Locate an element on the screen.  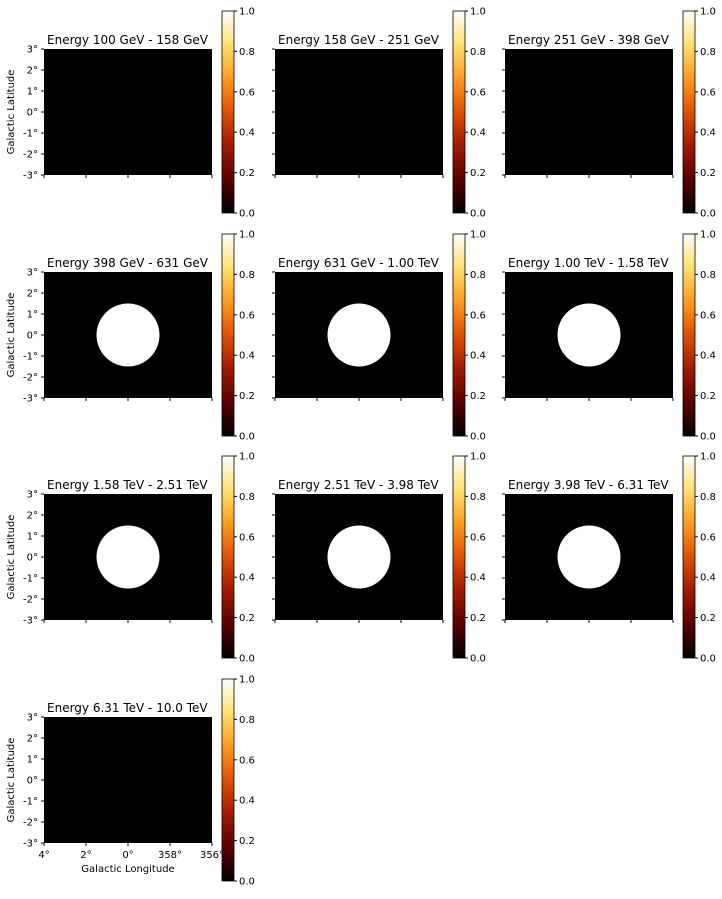
x-tick-label: 2° is located at coordinates (85, 855).